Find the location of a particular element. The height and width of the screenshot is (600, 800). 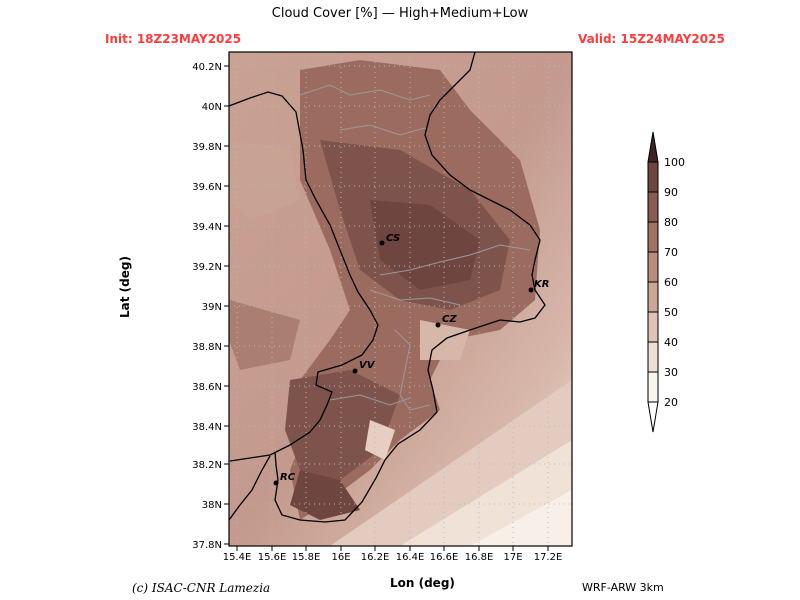

y-tick-label: 37.8N is located at coordinates (207, 545).